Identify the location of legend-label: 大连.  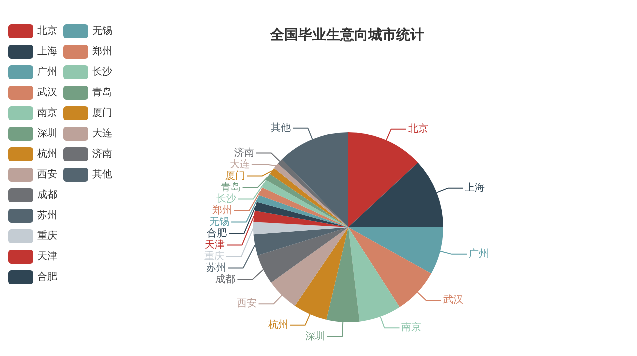
(102, 134).